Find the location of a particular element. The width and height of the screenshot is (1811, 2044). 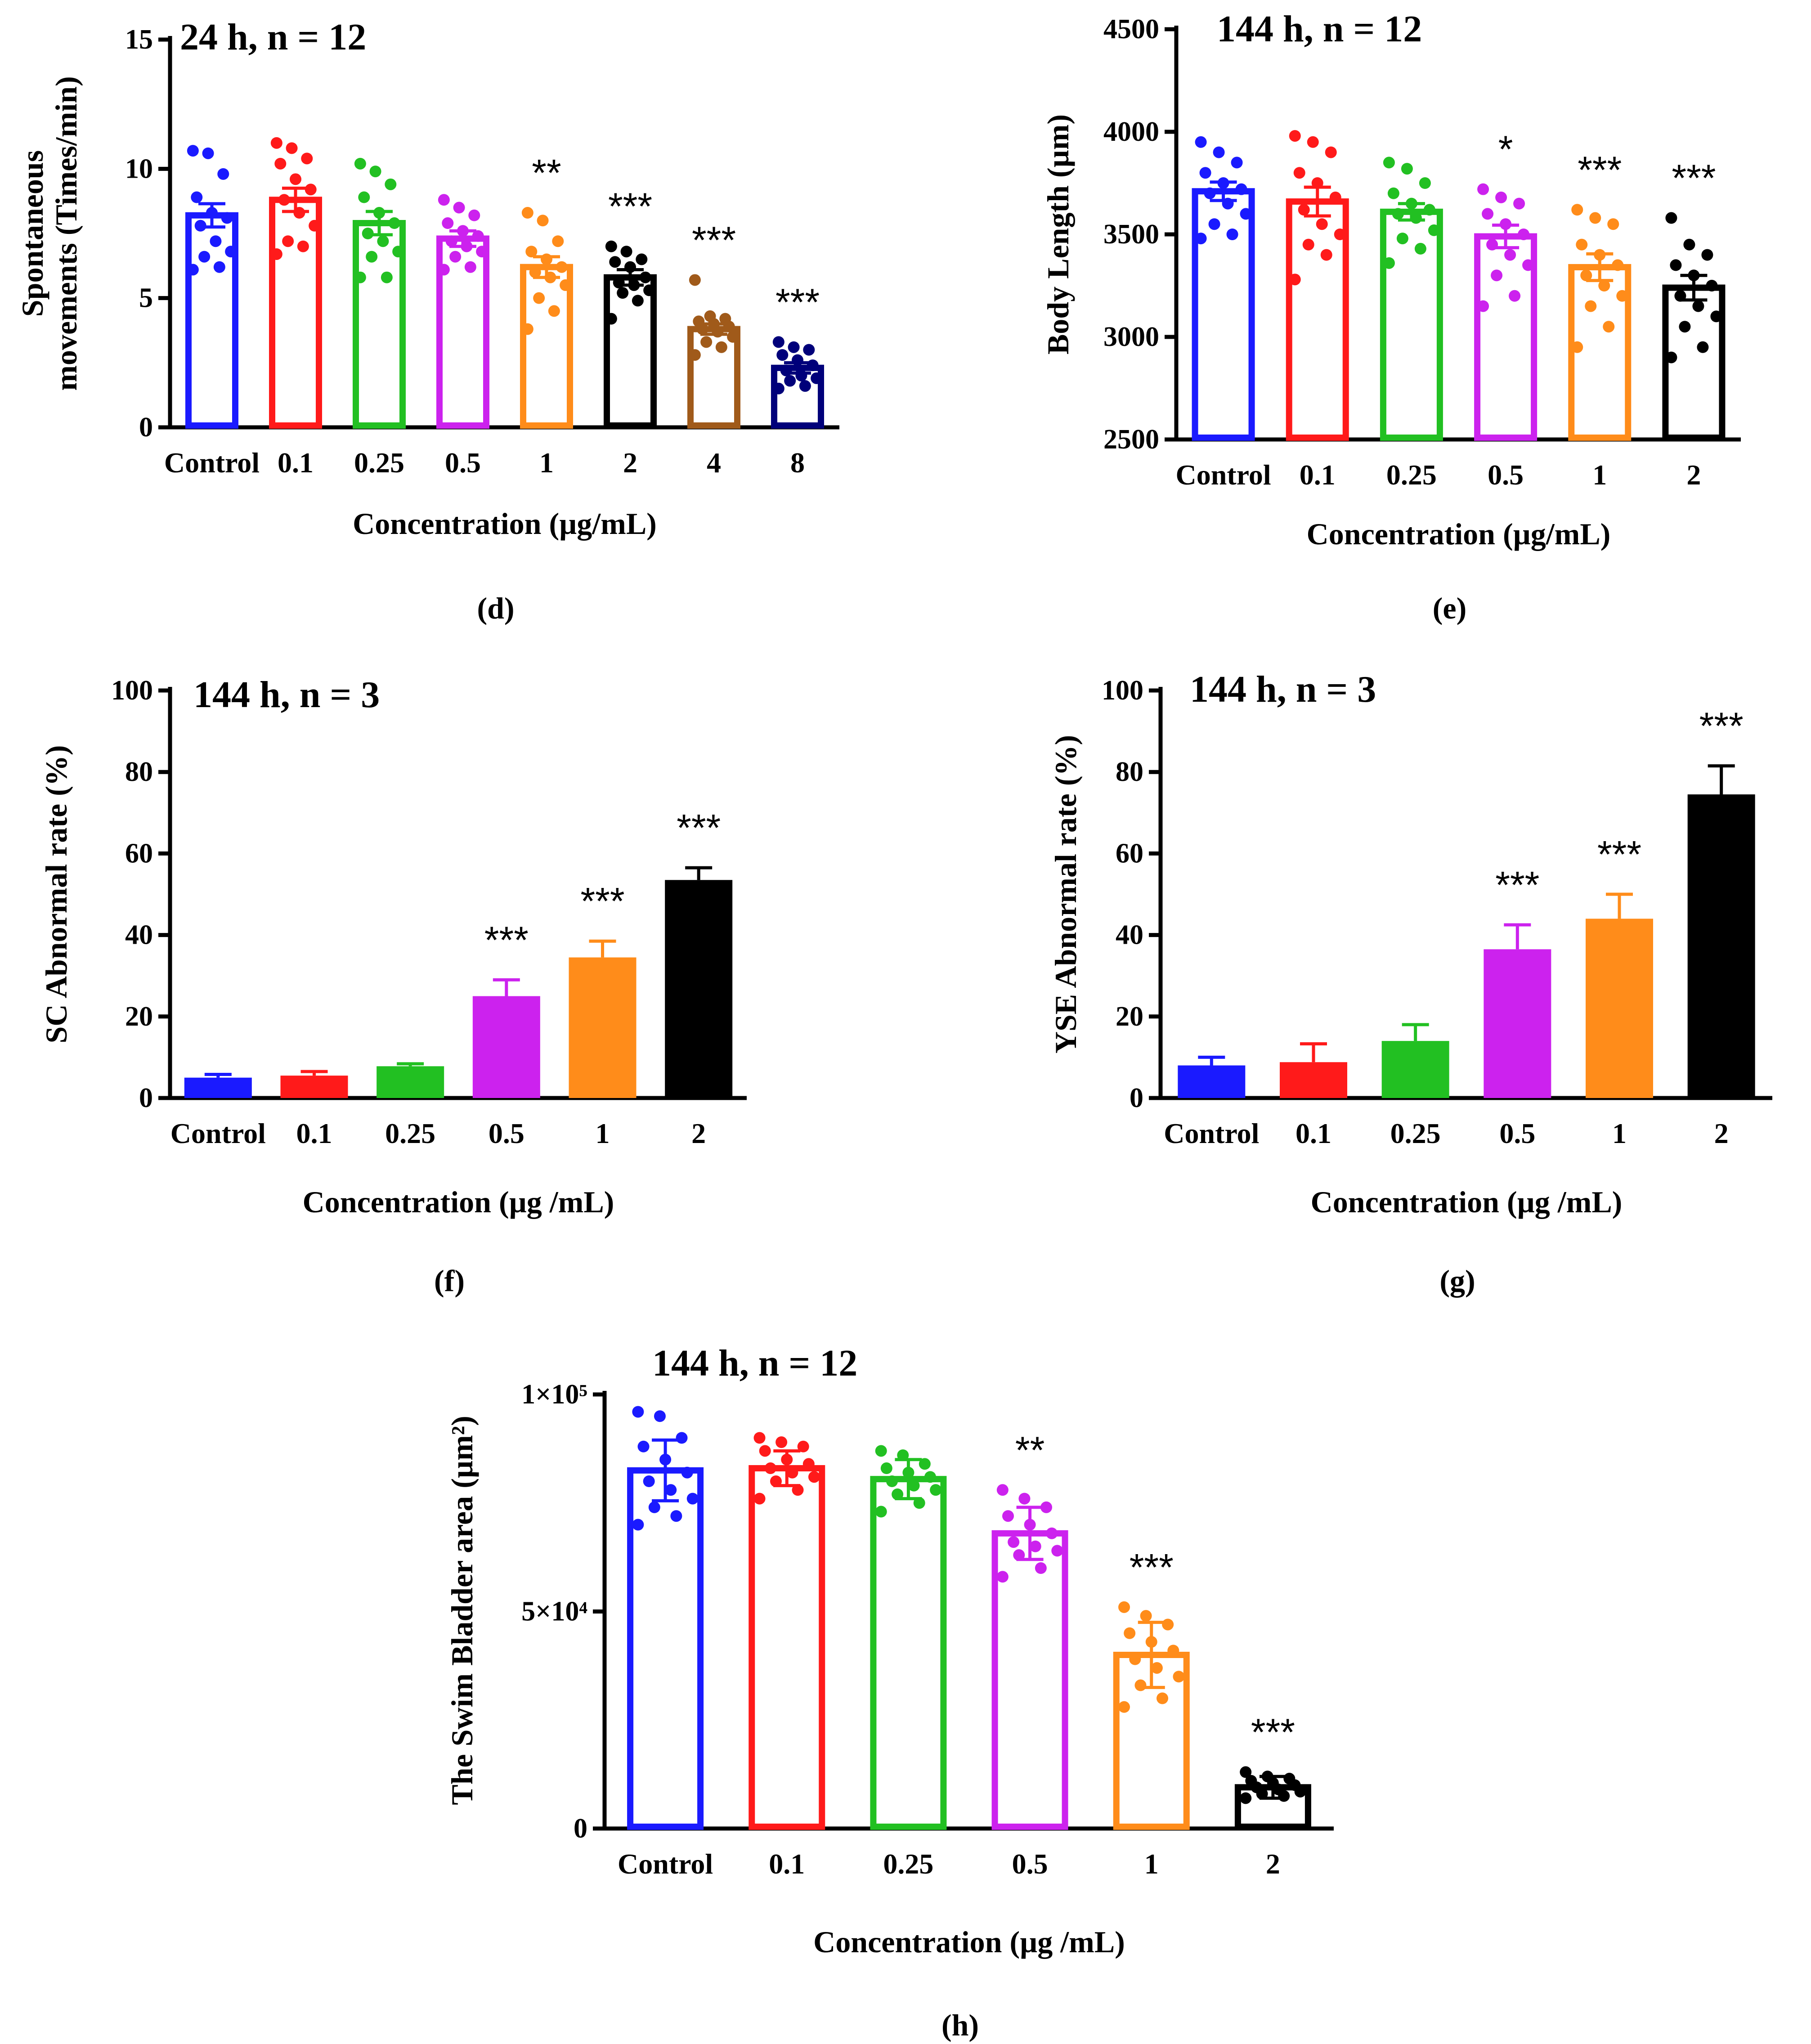

panel-title: 144 h, n = 3 is located at coordinates (286, 695).